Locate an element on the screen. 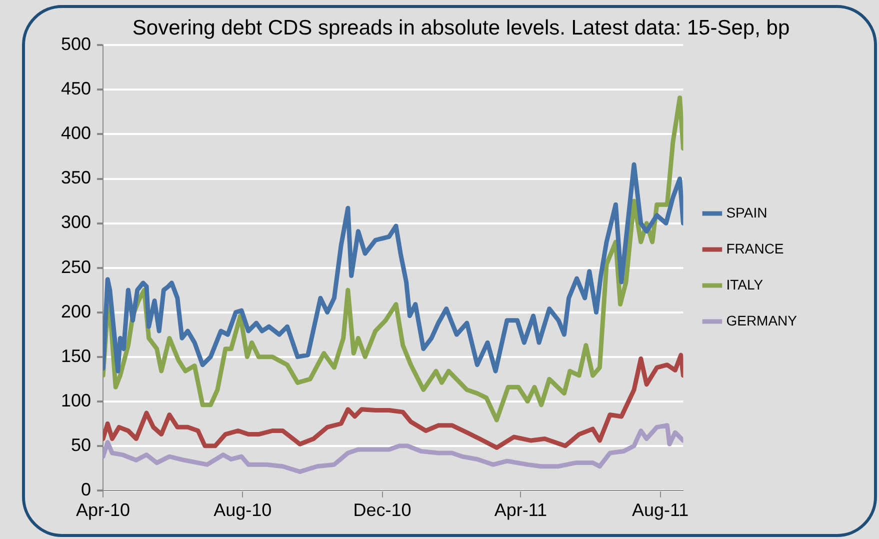  y-tick-label: 100 is located at coordinates (76, 400).